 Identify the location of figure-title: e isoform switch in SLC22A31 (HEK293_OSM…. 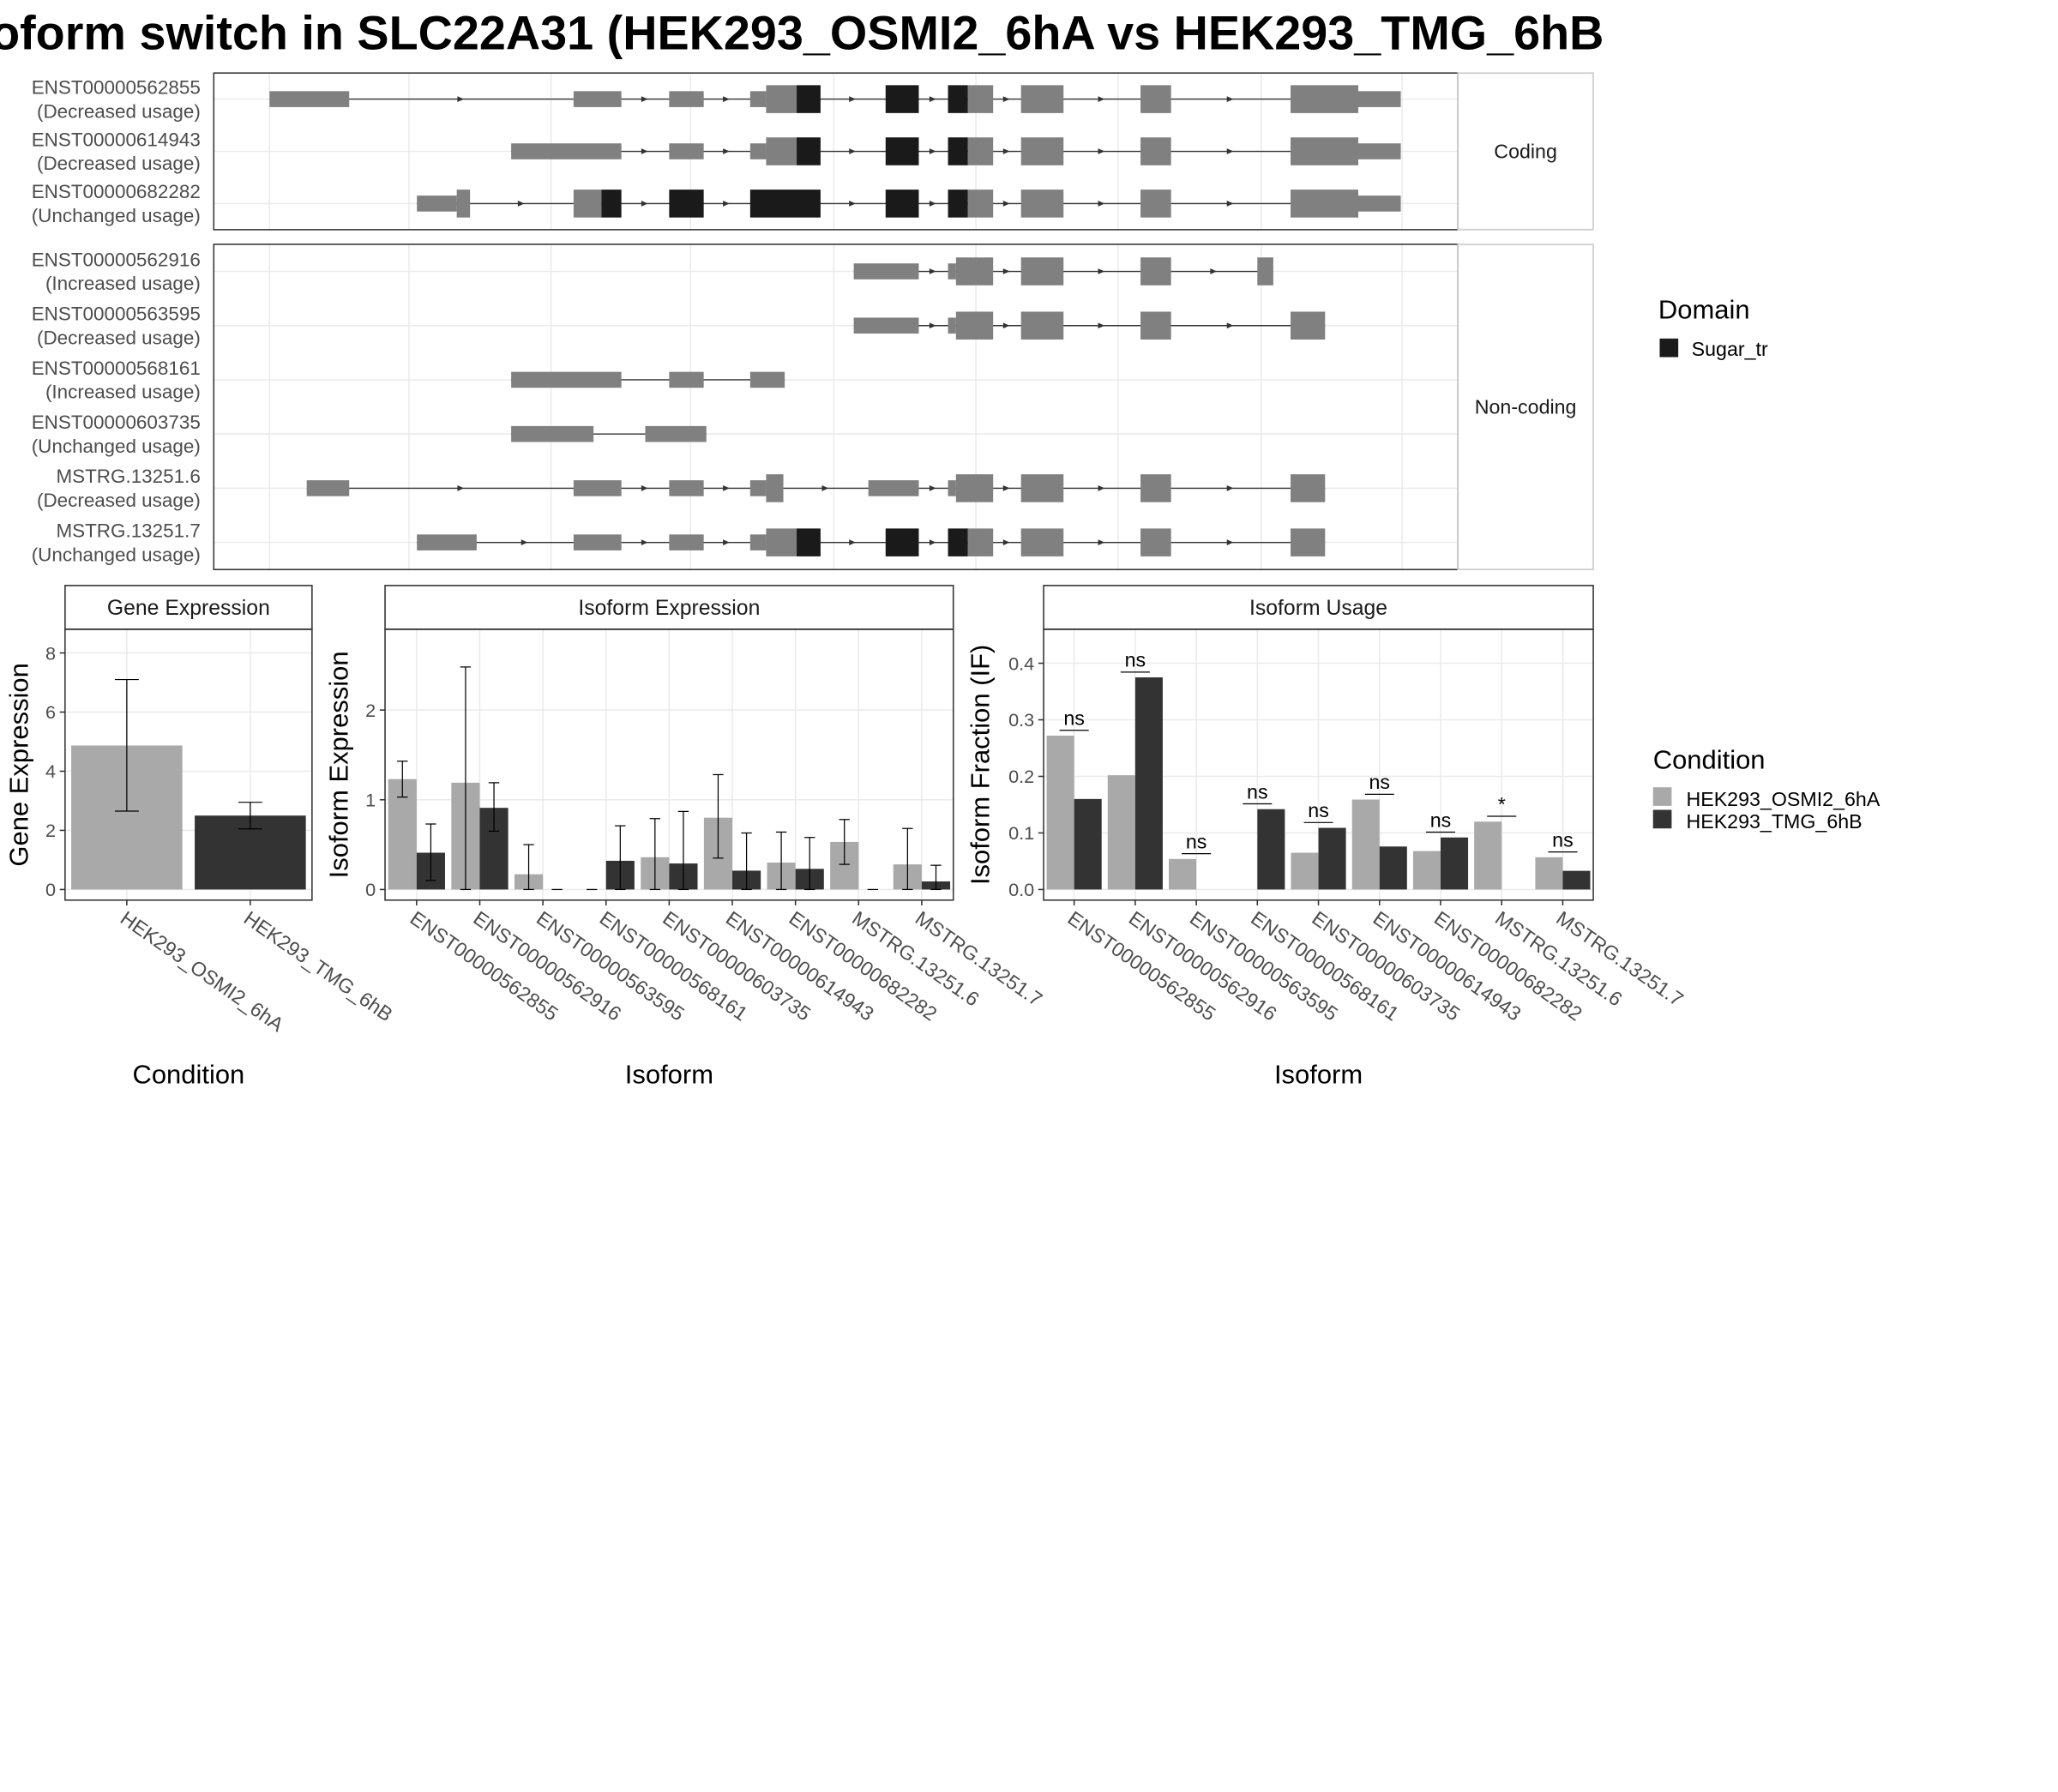
(802, 32).